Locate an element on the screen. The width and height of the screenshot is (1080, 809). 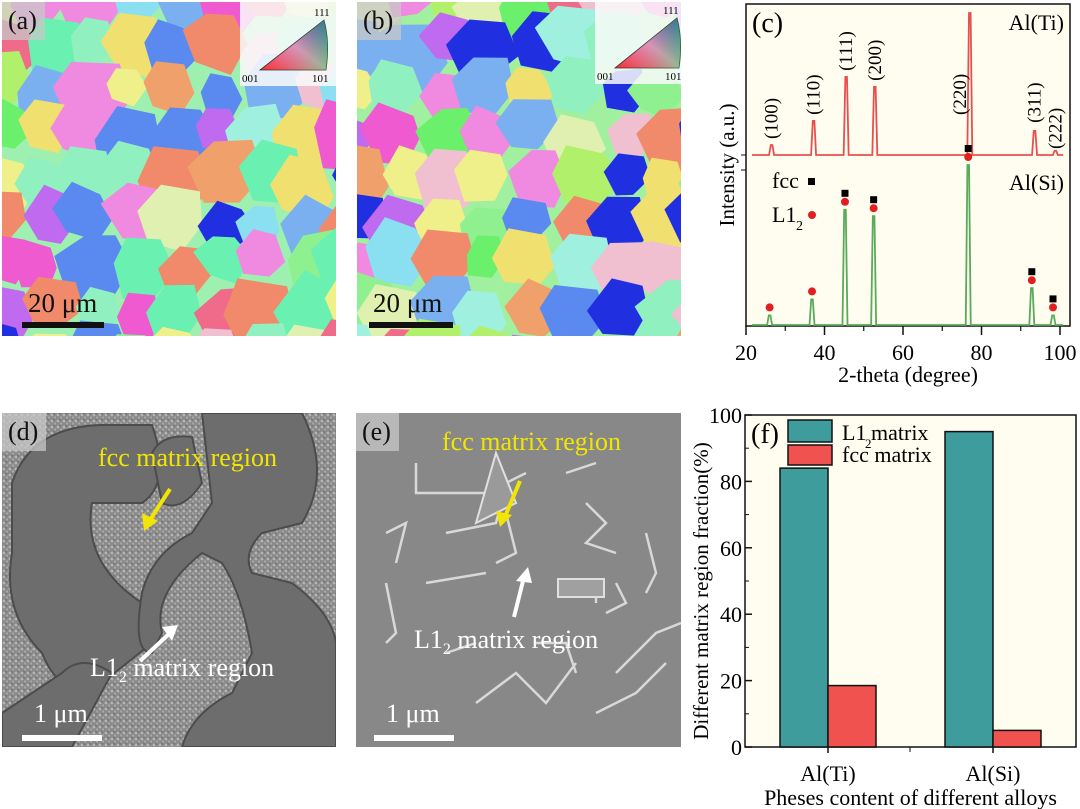
legend-marker-l12 is located at coordinates (812, 215).